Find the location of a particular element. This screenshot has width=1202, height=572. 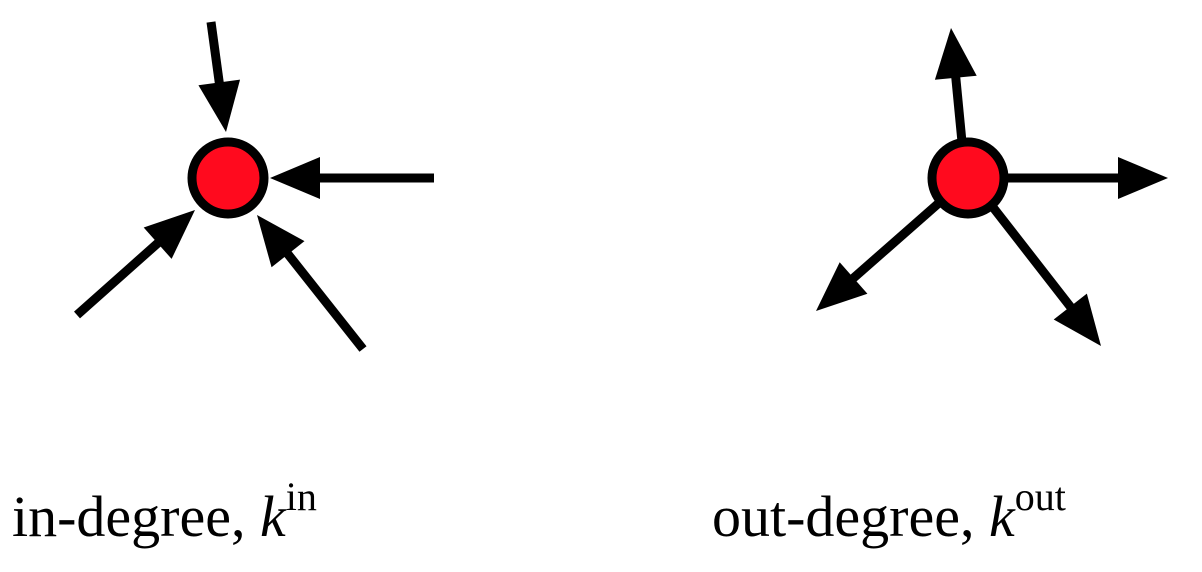

in-arrow-top-head is located at coordinates (219, 105).